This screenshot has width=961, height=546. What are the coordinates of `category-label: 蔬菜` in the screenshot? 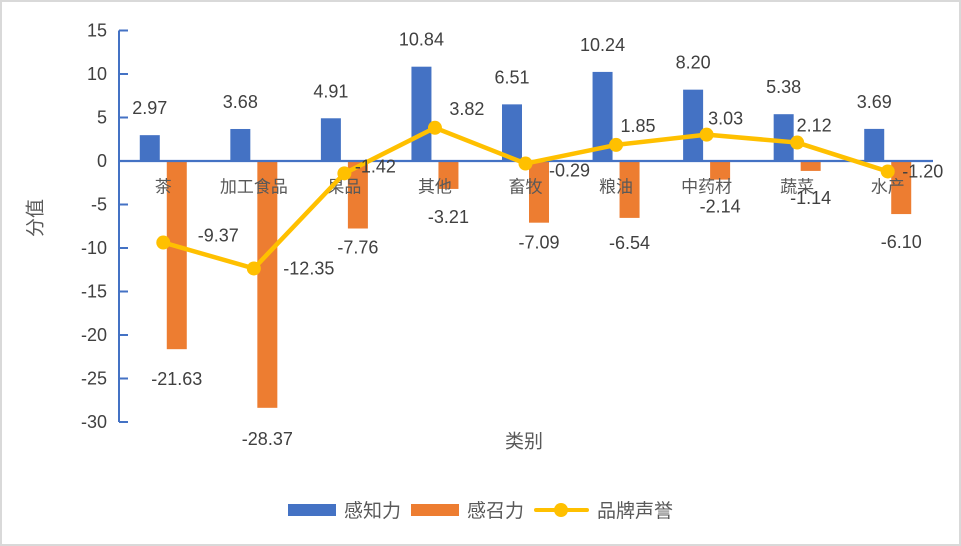 It's located at (797, 187).